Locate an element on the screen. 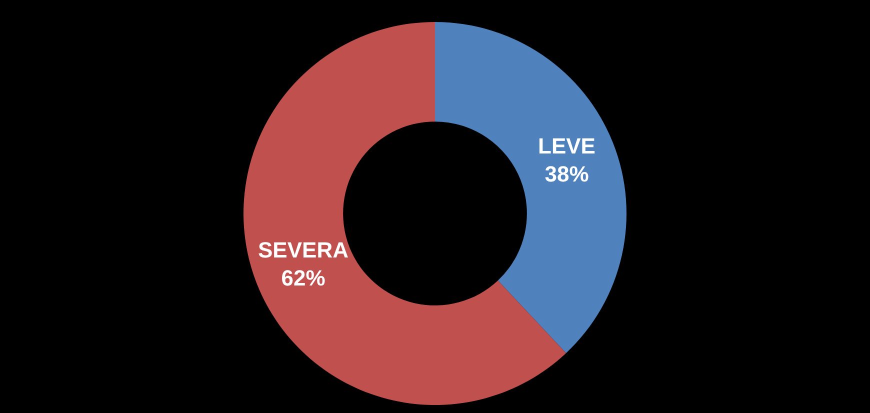 Image resolution: width=870 pixels, height=413 pixels. data-label: 62% is located at coordinates (303, 278).